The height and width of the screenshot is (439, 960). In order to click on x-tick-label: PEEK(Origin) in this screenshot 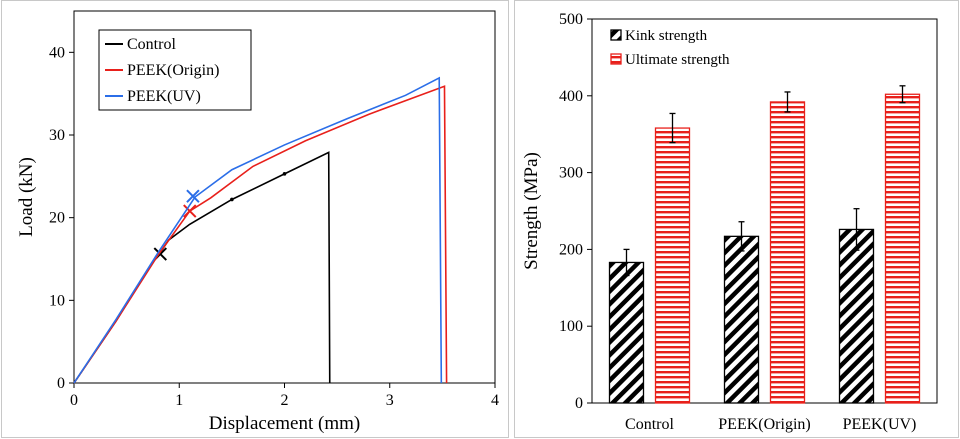, I will do `click(764, 424)`.